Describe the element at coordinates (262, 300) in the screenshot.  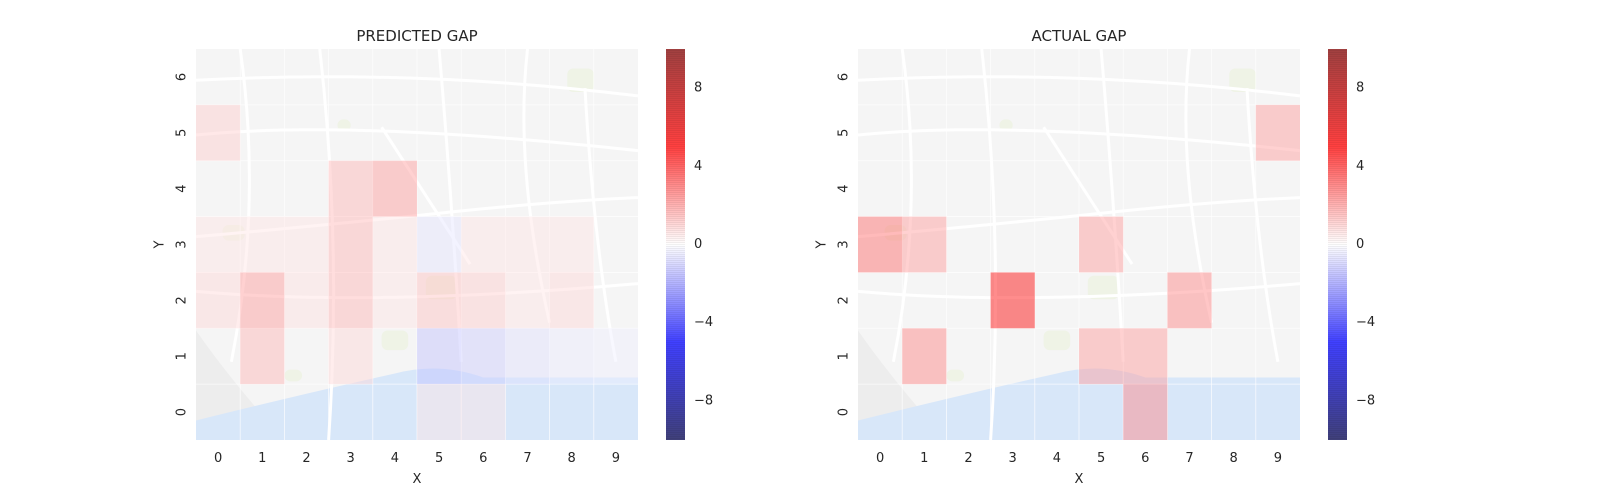
I see `heatmap-cell-x1-y2` at that location.